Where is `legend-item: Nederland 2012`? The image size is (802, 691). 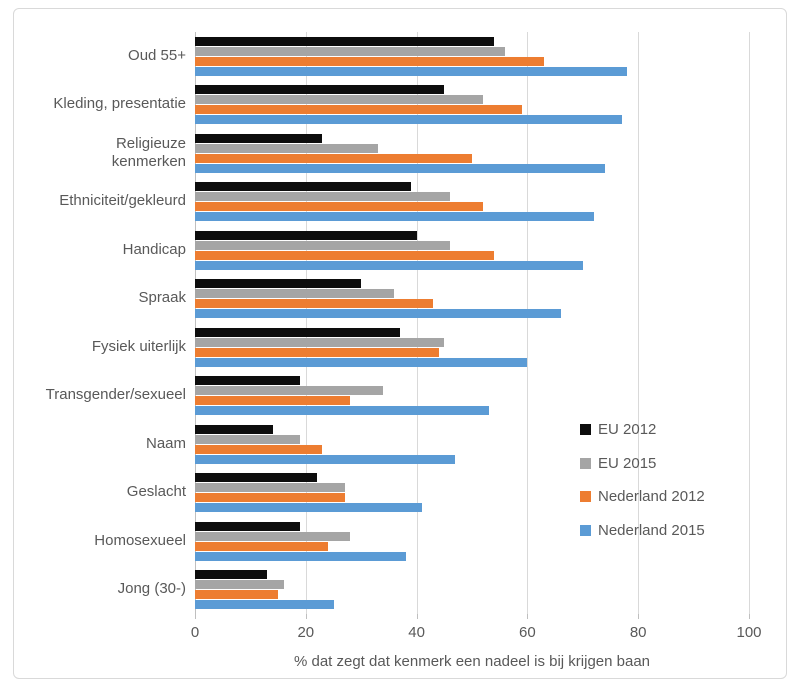
legend-item: Nederland 2012 is located at coordinates (642, 497).